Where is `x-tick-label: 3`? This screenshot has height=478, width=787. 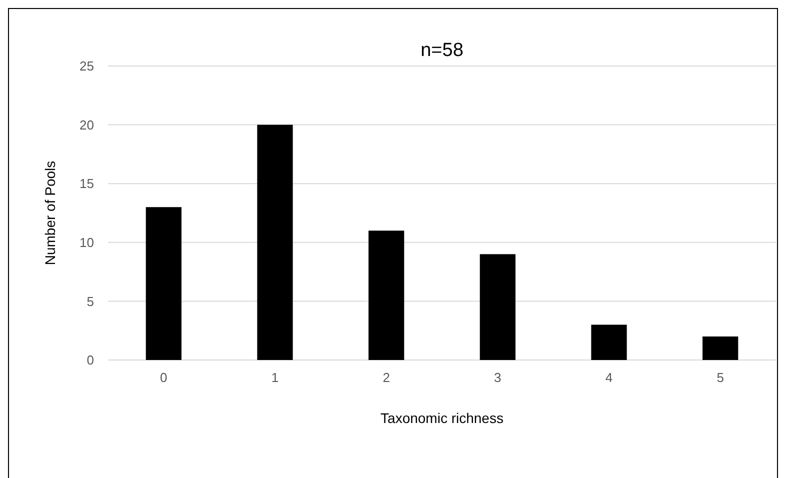 x-tick-label: 3 is located at coordinates (498, 377).